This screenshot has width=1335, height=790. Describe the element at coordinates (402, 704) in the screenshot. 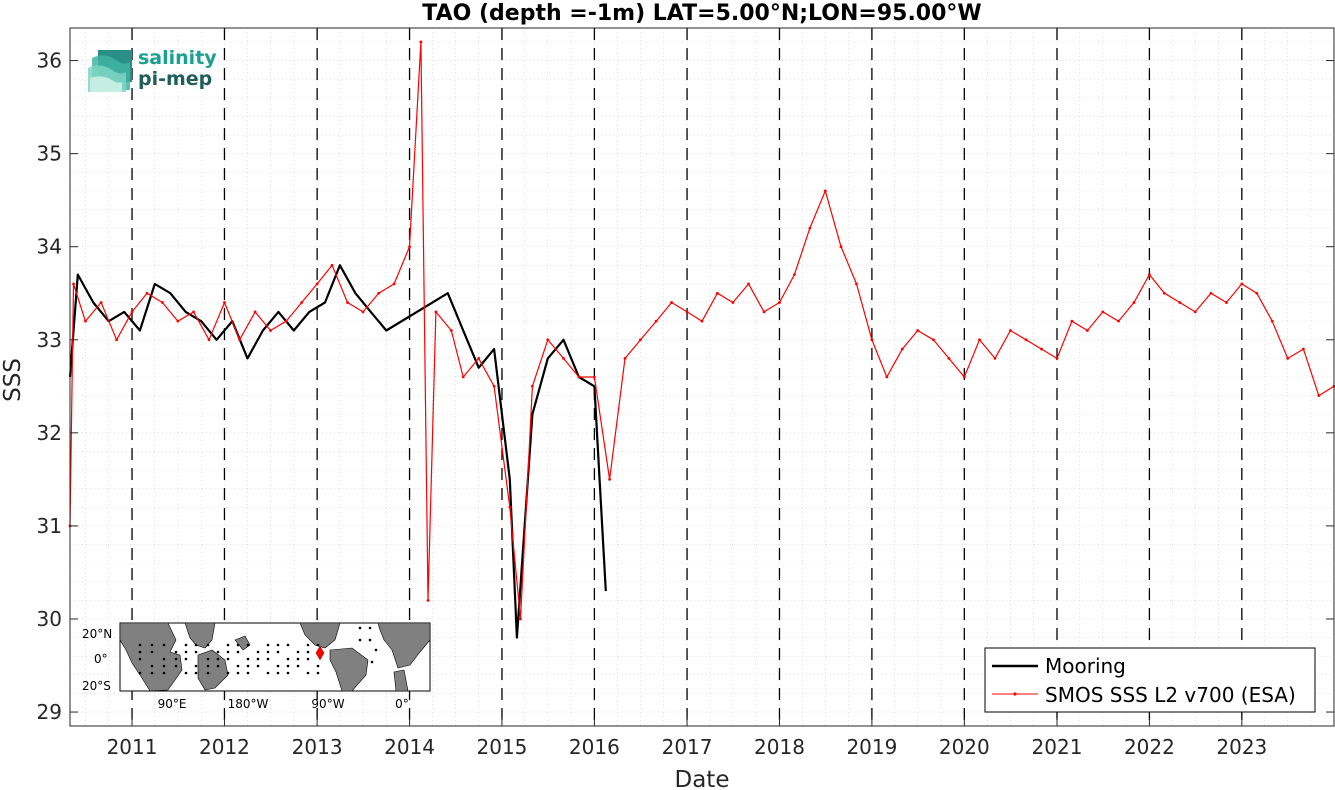

I see `map-lon-label-0: 0°` at that location.